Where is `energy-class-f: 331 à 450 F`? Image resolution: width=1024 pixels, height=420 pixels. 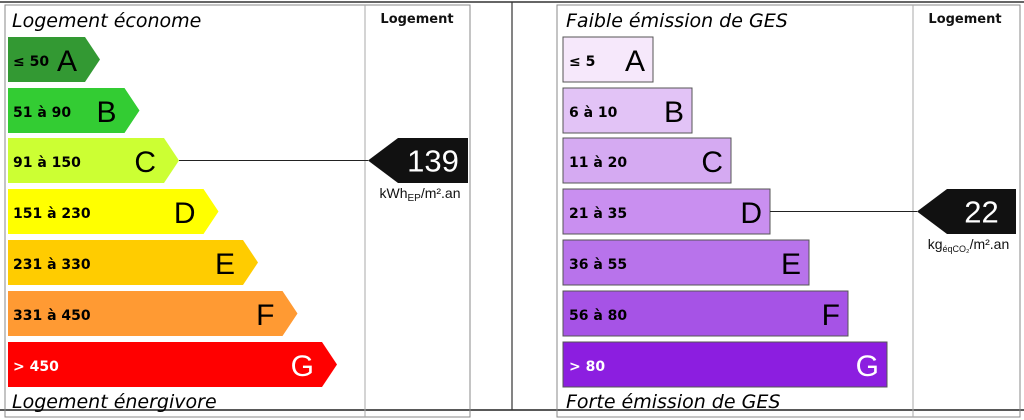
energy-class-f: 331 à 450 F is located at coordinates (153, 313).